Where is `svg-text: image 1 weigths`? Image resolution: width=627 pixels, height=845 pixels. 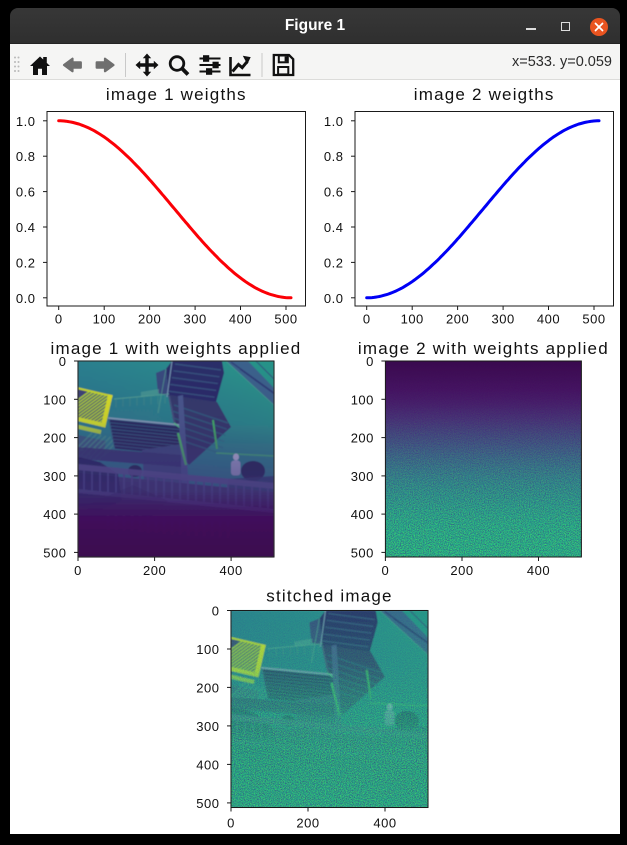 svg-text: image 1 weigths is located at coordinates (176, 94).